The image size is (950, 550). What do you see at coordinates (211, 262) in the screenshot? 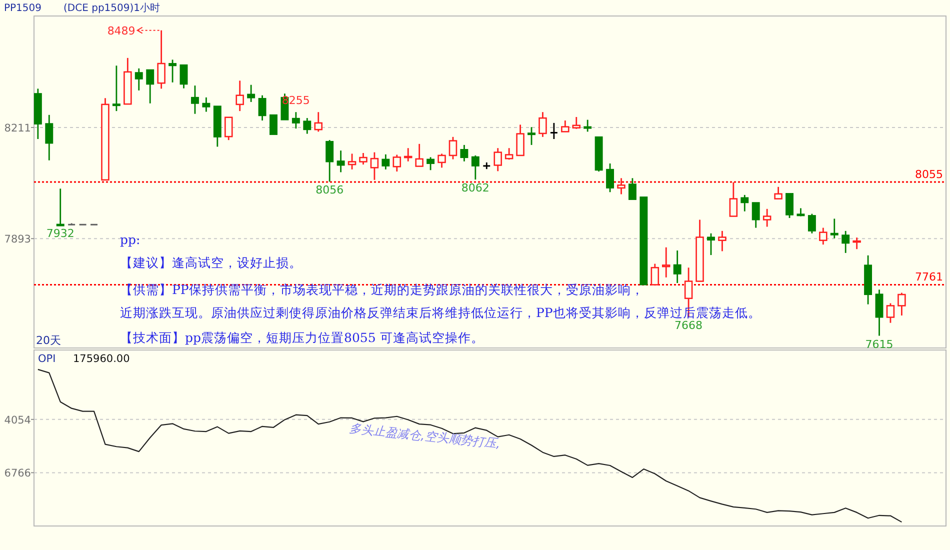
I see `annotation: 【建议】逢高试空，设好止损。` at bounding box center [211, 262].